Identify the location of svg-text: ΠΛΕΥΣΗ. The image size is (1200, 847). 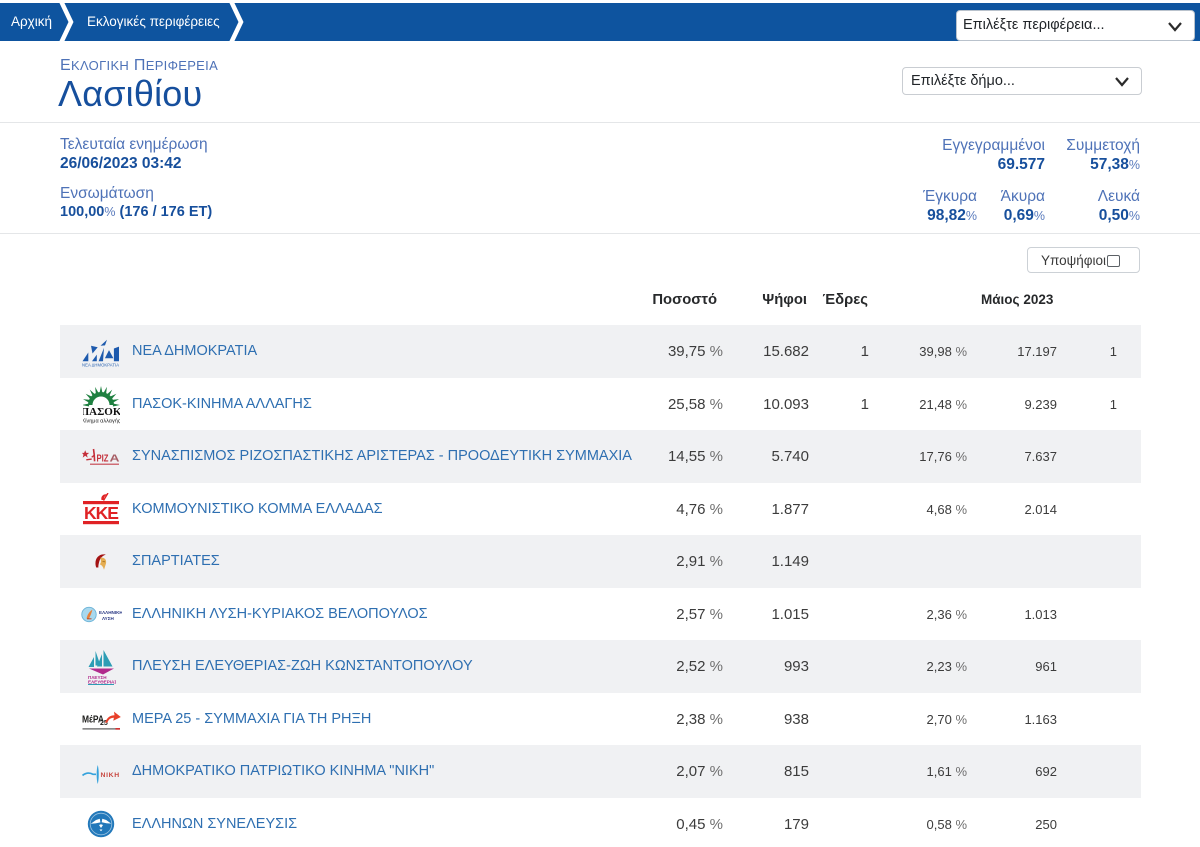
(97, 677).